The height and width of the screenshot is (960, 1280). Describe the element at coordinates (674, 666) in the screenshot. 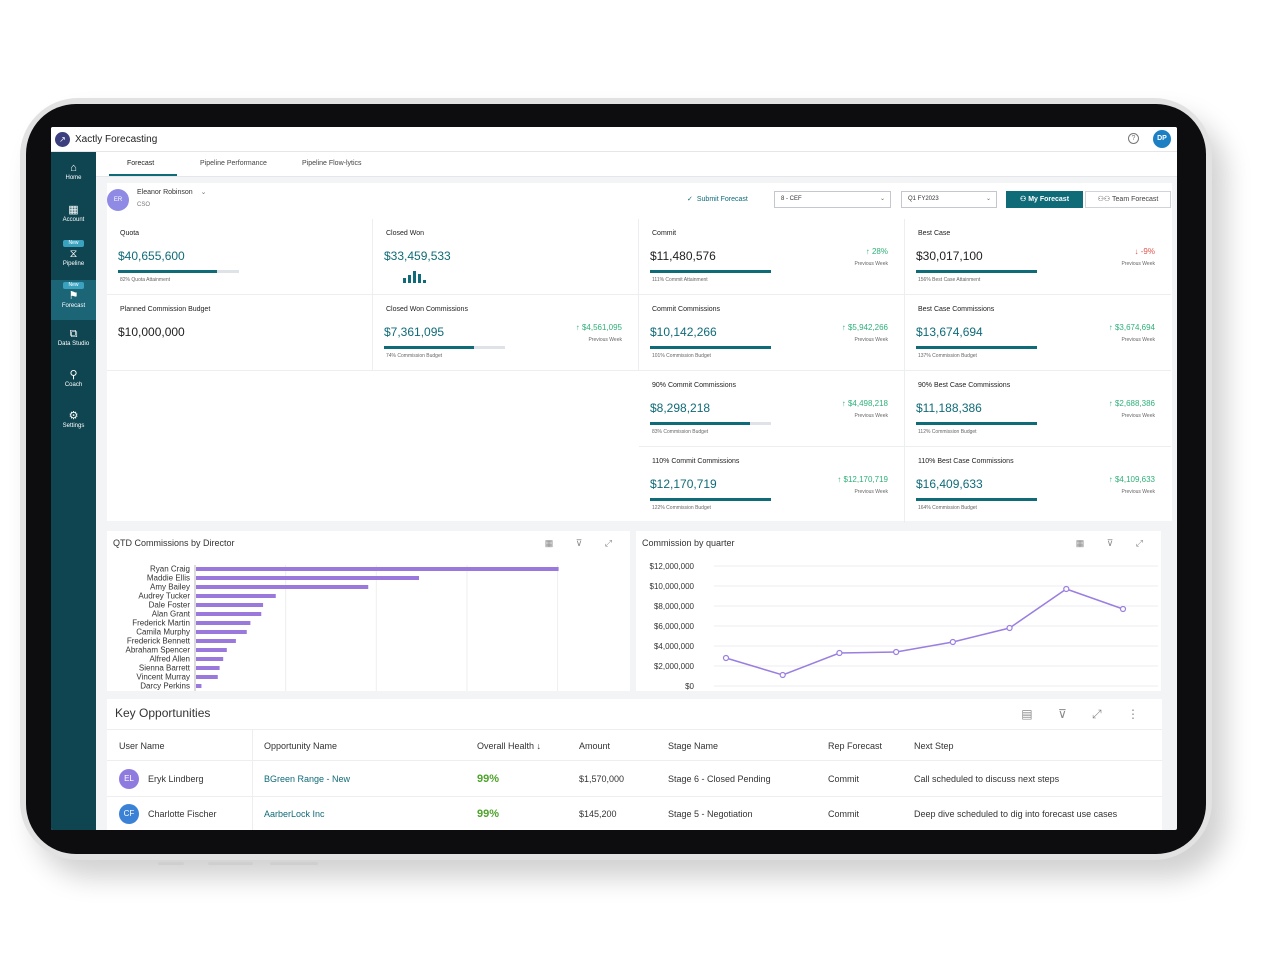

I see `y-tick-label: $2,000,000` at that location.